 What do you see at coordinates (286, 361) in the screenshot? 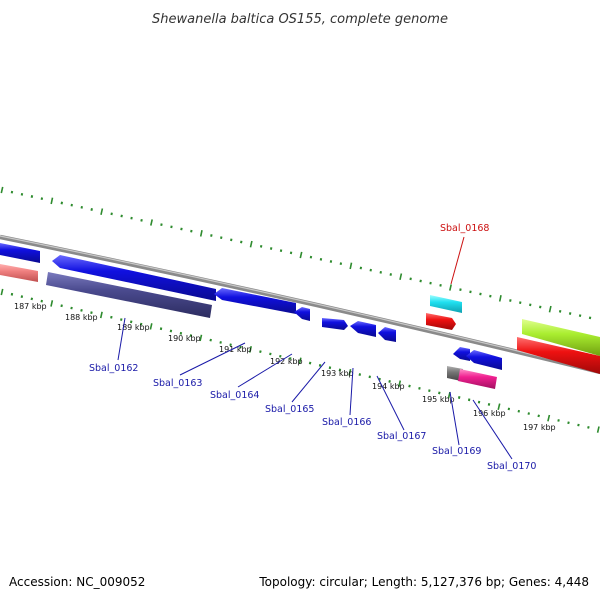
I see `tick-label: 192 kbp` at bounding box center [286, 361].